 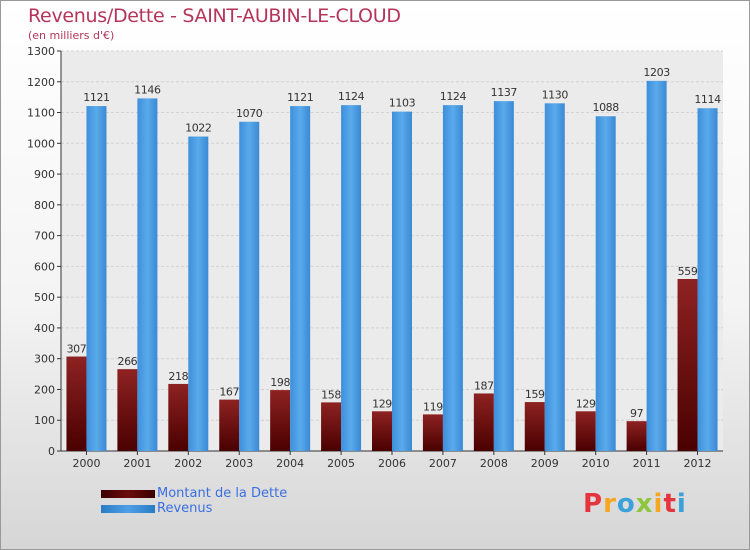 I want to click on data-label-revenus: 1137, so click(x=504, y=92).